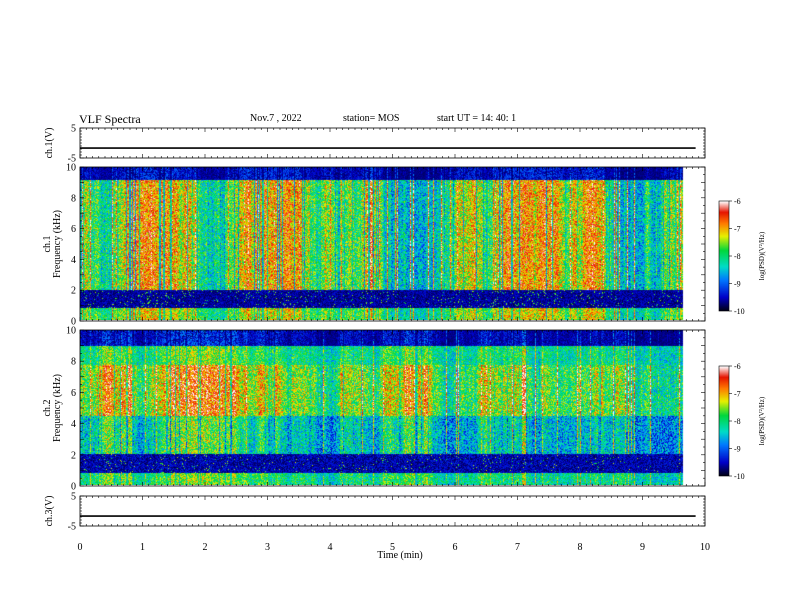 This screenshot has width=792, height=612. Describe the element at coordinates (392, 547) in the screenshot. I see `x-tick-label: 5` at that location.